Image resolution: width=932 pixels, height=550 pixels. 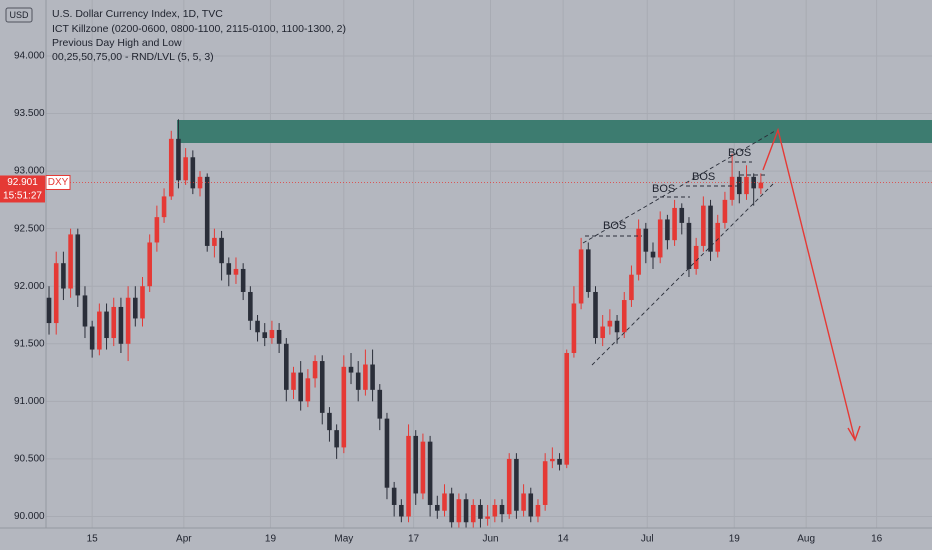 What do you see at coordinates (29, 343) in the screenshot?
I see `y-tick-label: 91.500` at bounding box center [29, 343].